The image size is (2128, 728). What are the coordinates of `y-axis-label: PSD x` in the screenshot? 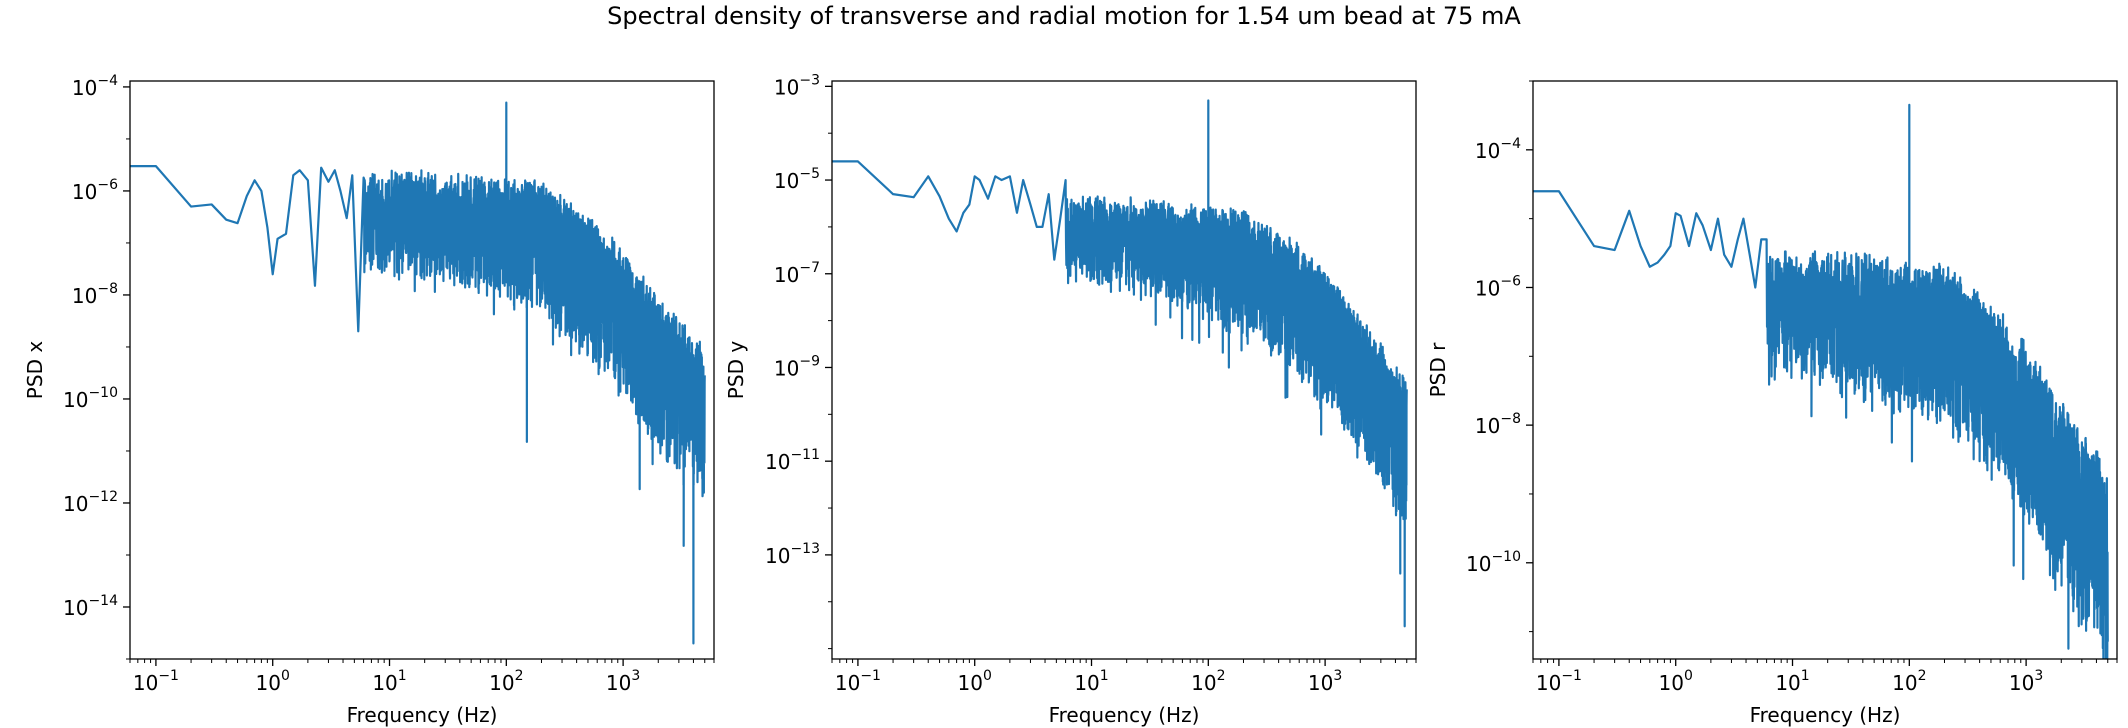 It's located at (35, 370).